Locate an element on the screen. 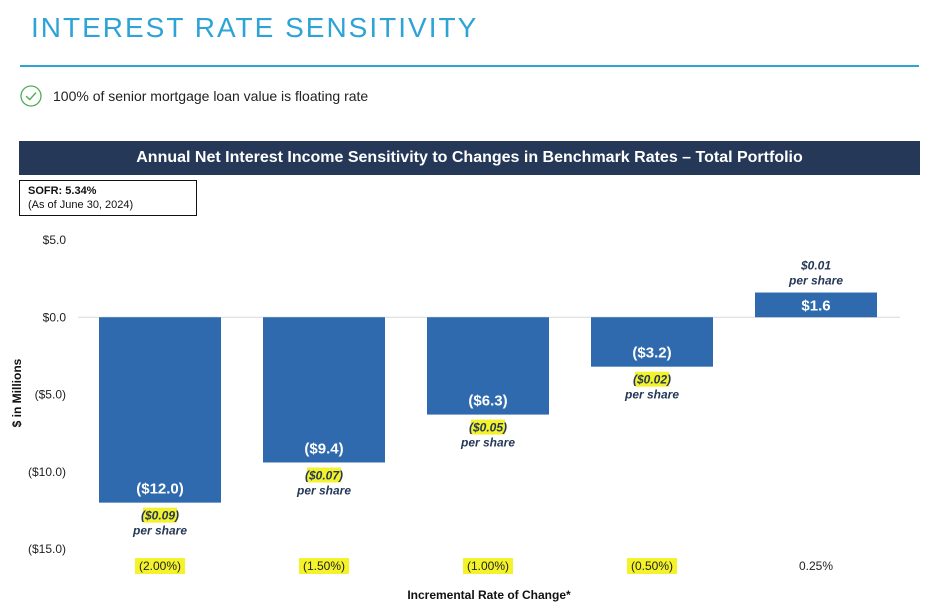 The image size is (944, 614). y-tick-label: ($10.0) is located at coordinates (47, 472).